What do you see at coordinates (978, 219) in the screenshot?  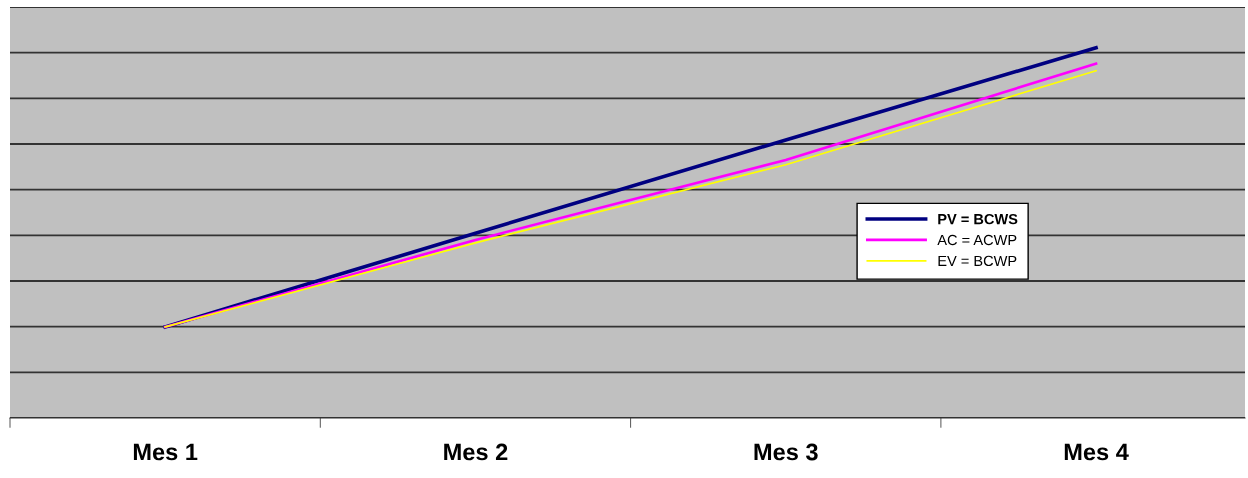 I see `legend-label: PV = BCWS` at bounding box center [978, 219].